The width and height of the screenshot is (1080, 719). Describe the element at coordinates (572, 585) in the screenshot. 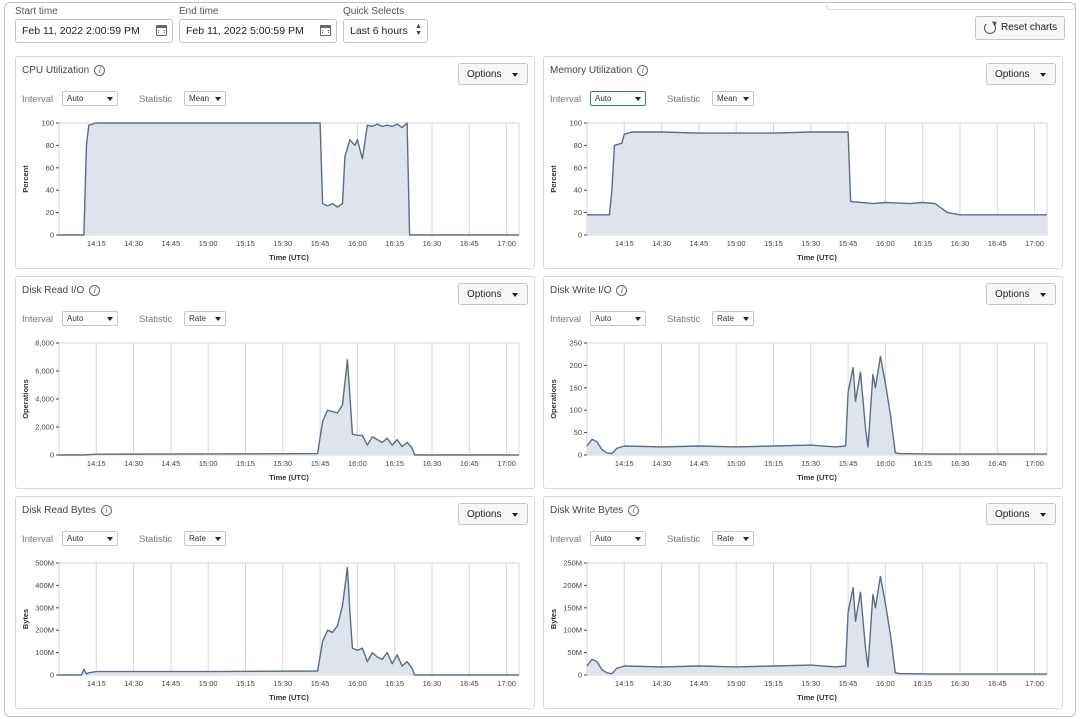

I see `y-tick-label: 200M` at that location.